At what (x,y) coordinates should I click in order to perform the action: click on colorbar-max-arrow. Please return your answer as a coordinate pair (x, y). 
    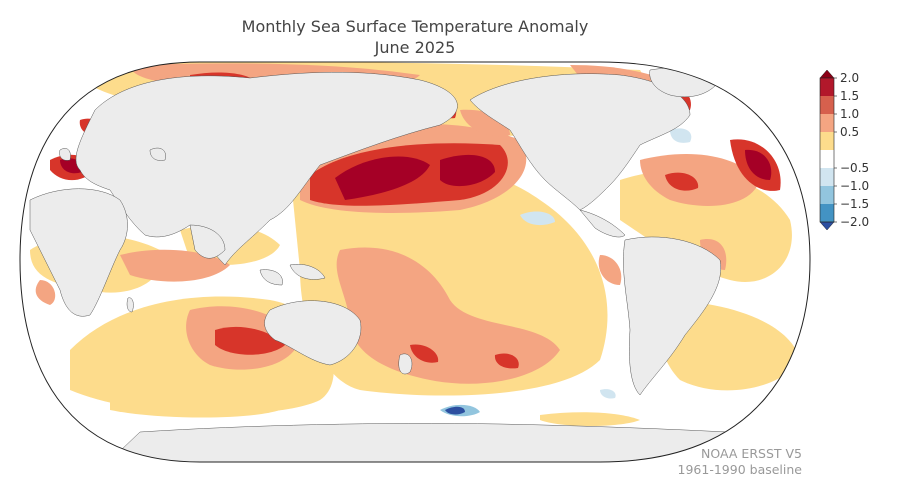
    Looking at the image, I should click on (827, 74).